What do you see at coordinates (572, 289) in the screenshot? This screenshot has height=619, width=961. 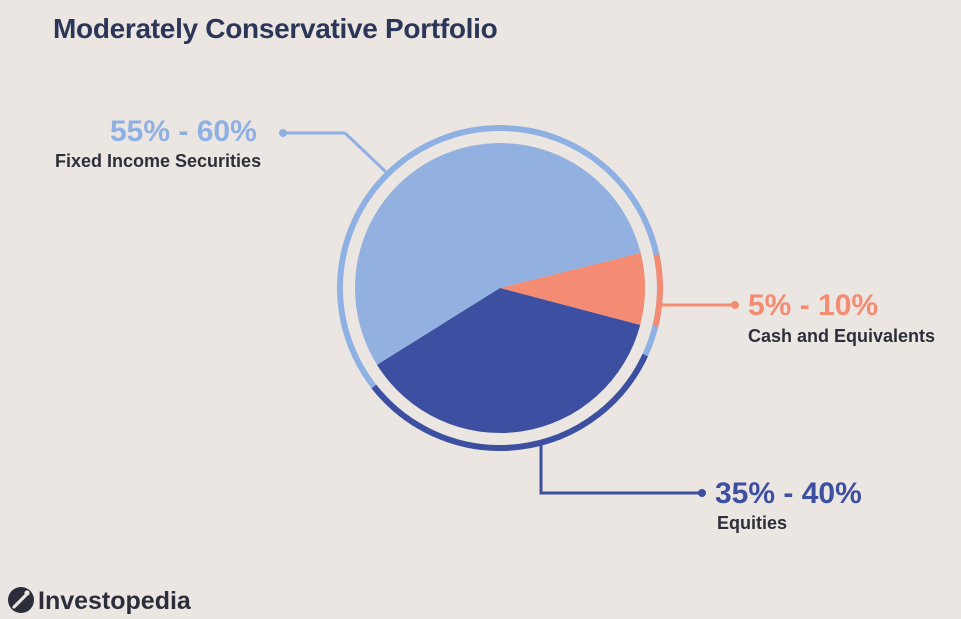 I see `pie-slice-cash` at bounding box center [572, 289].